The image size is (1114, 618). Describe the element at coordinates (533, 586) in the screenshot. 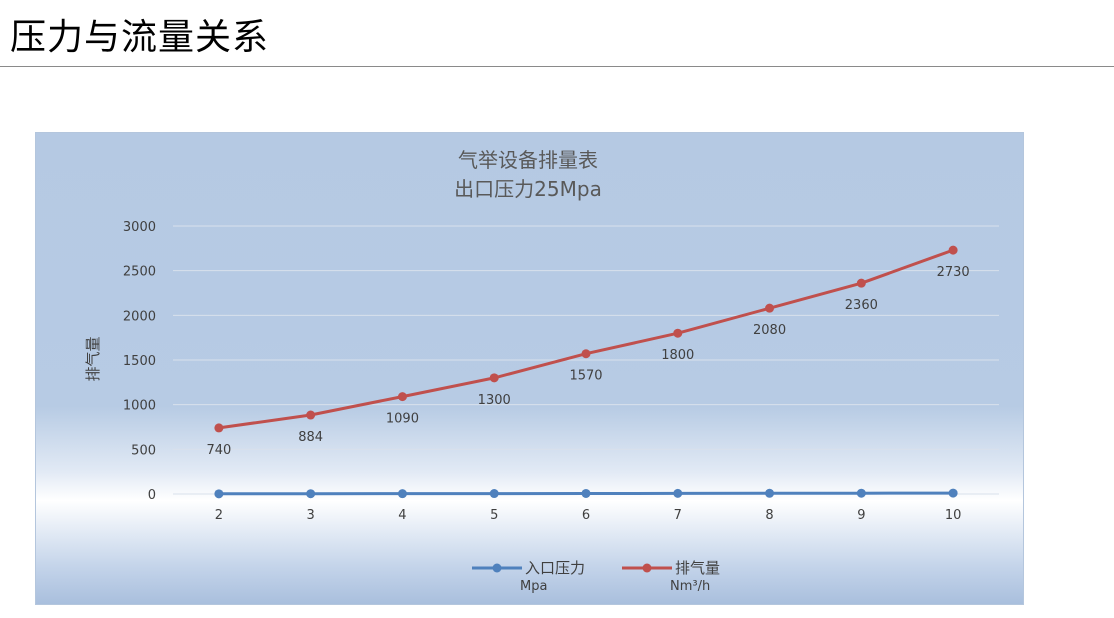

I see `legend-unit: Mpa` at that location.